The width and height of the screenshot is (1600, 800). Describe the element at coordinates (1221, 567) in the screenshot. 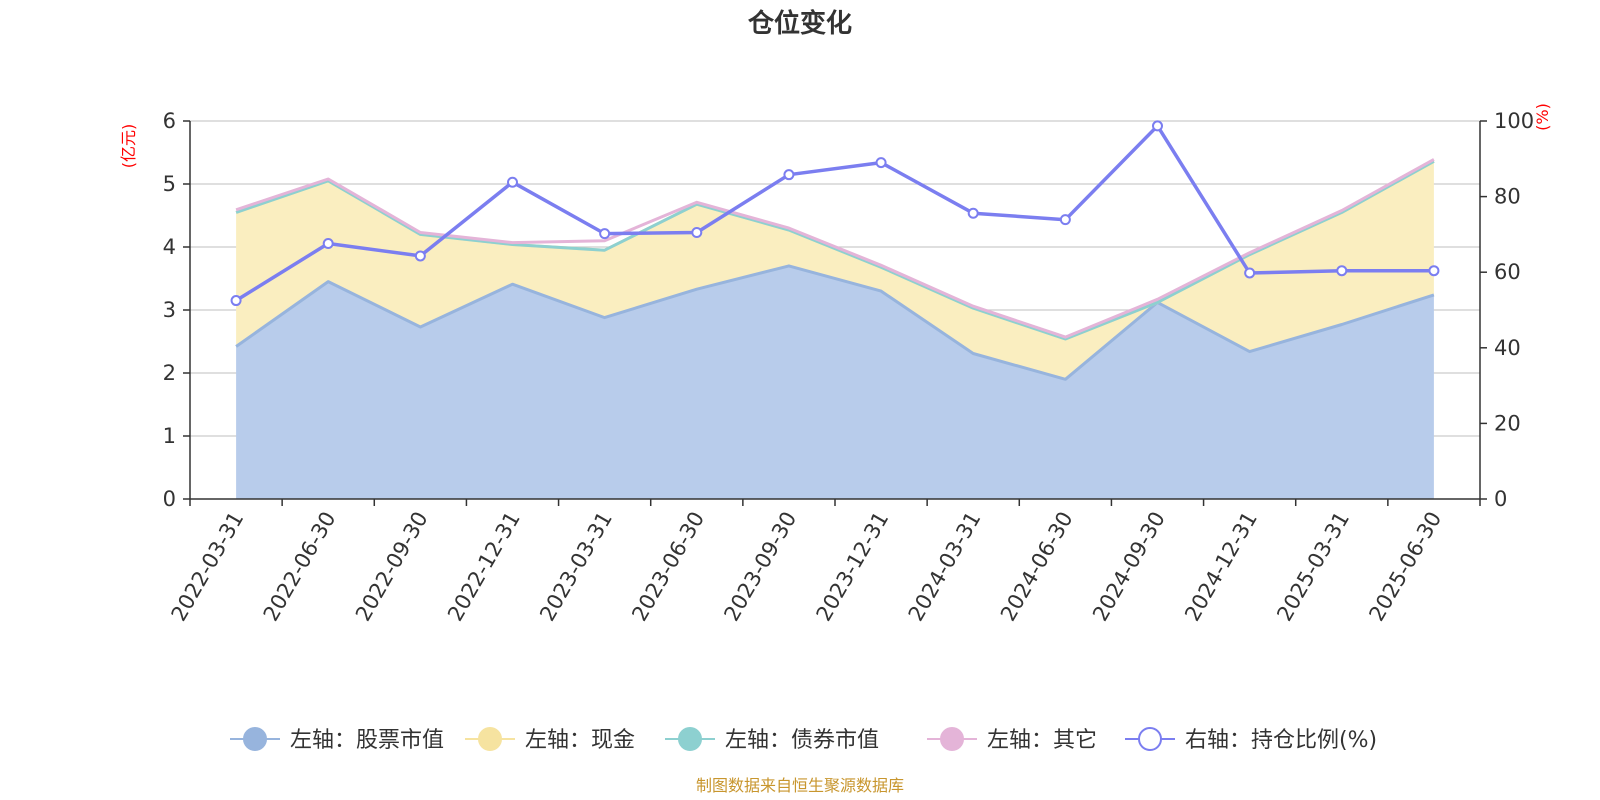

I see `x-tick-label-2024-12-31: 2024-12-31` at that location.